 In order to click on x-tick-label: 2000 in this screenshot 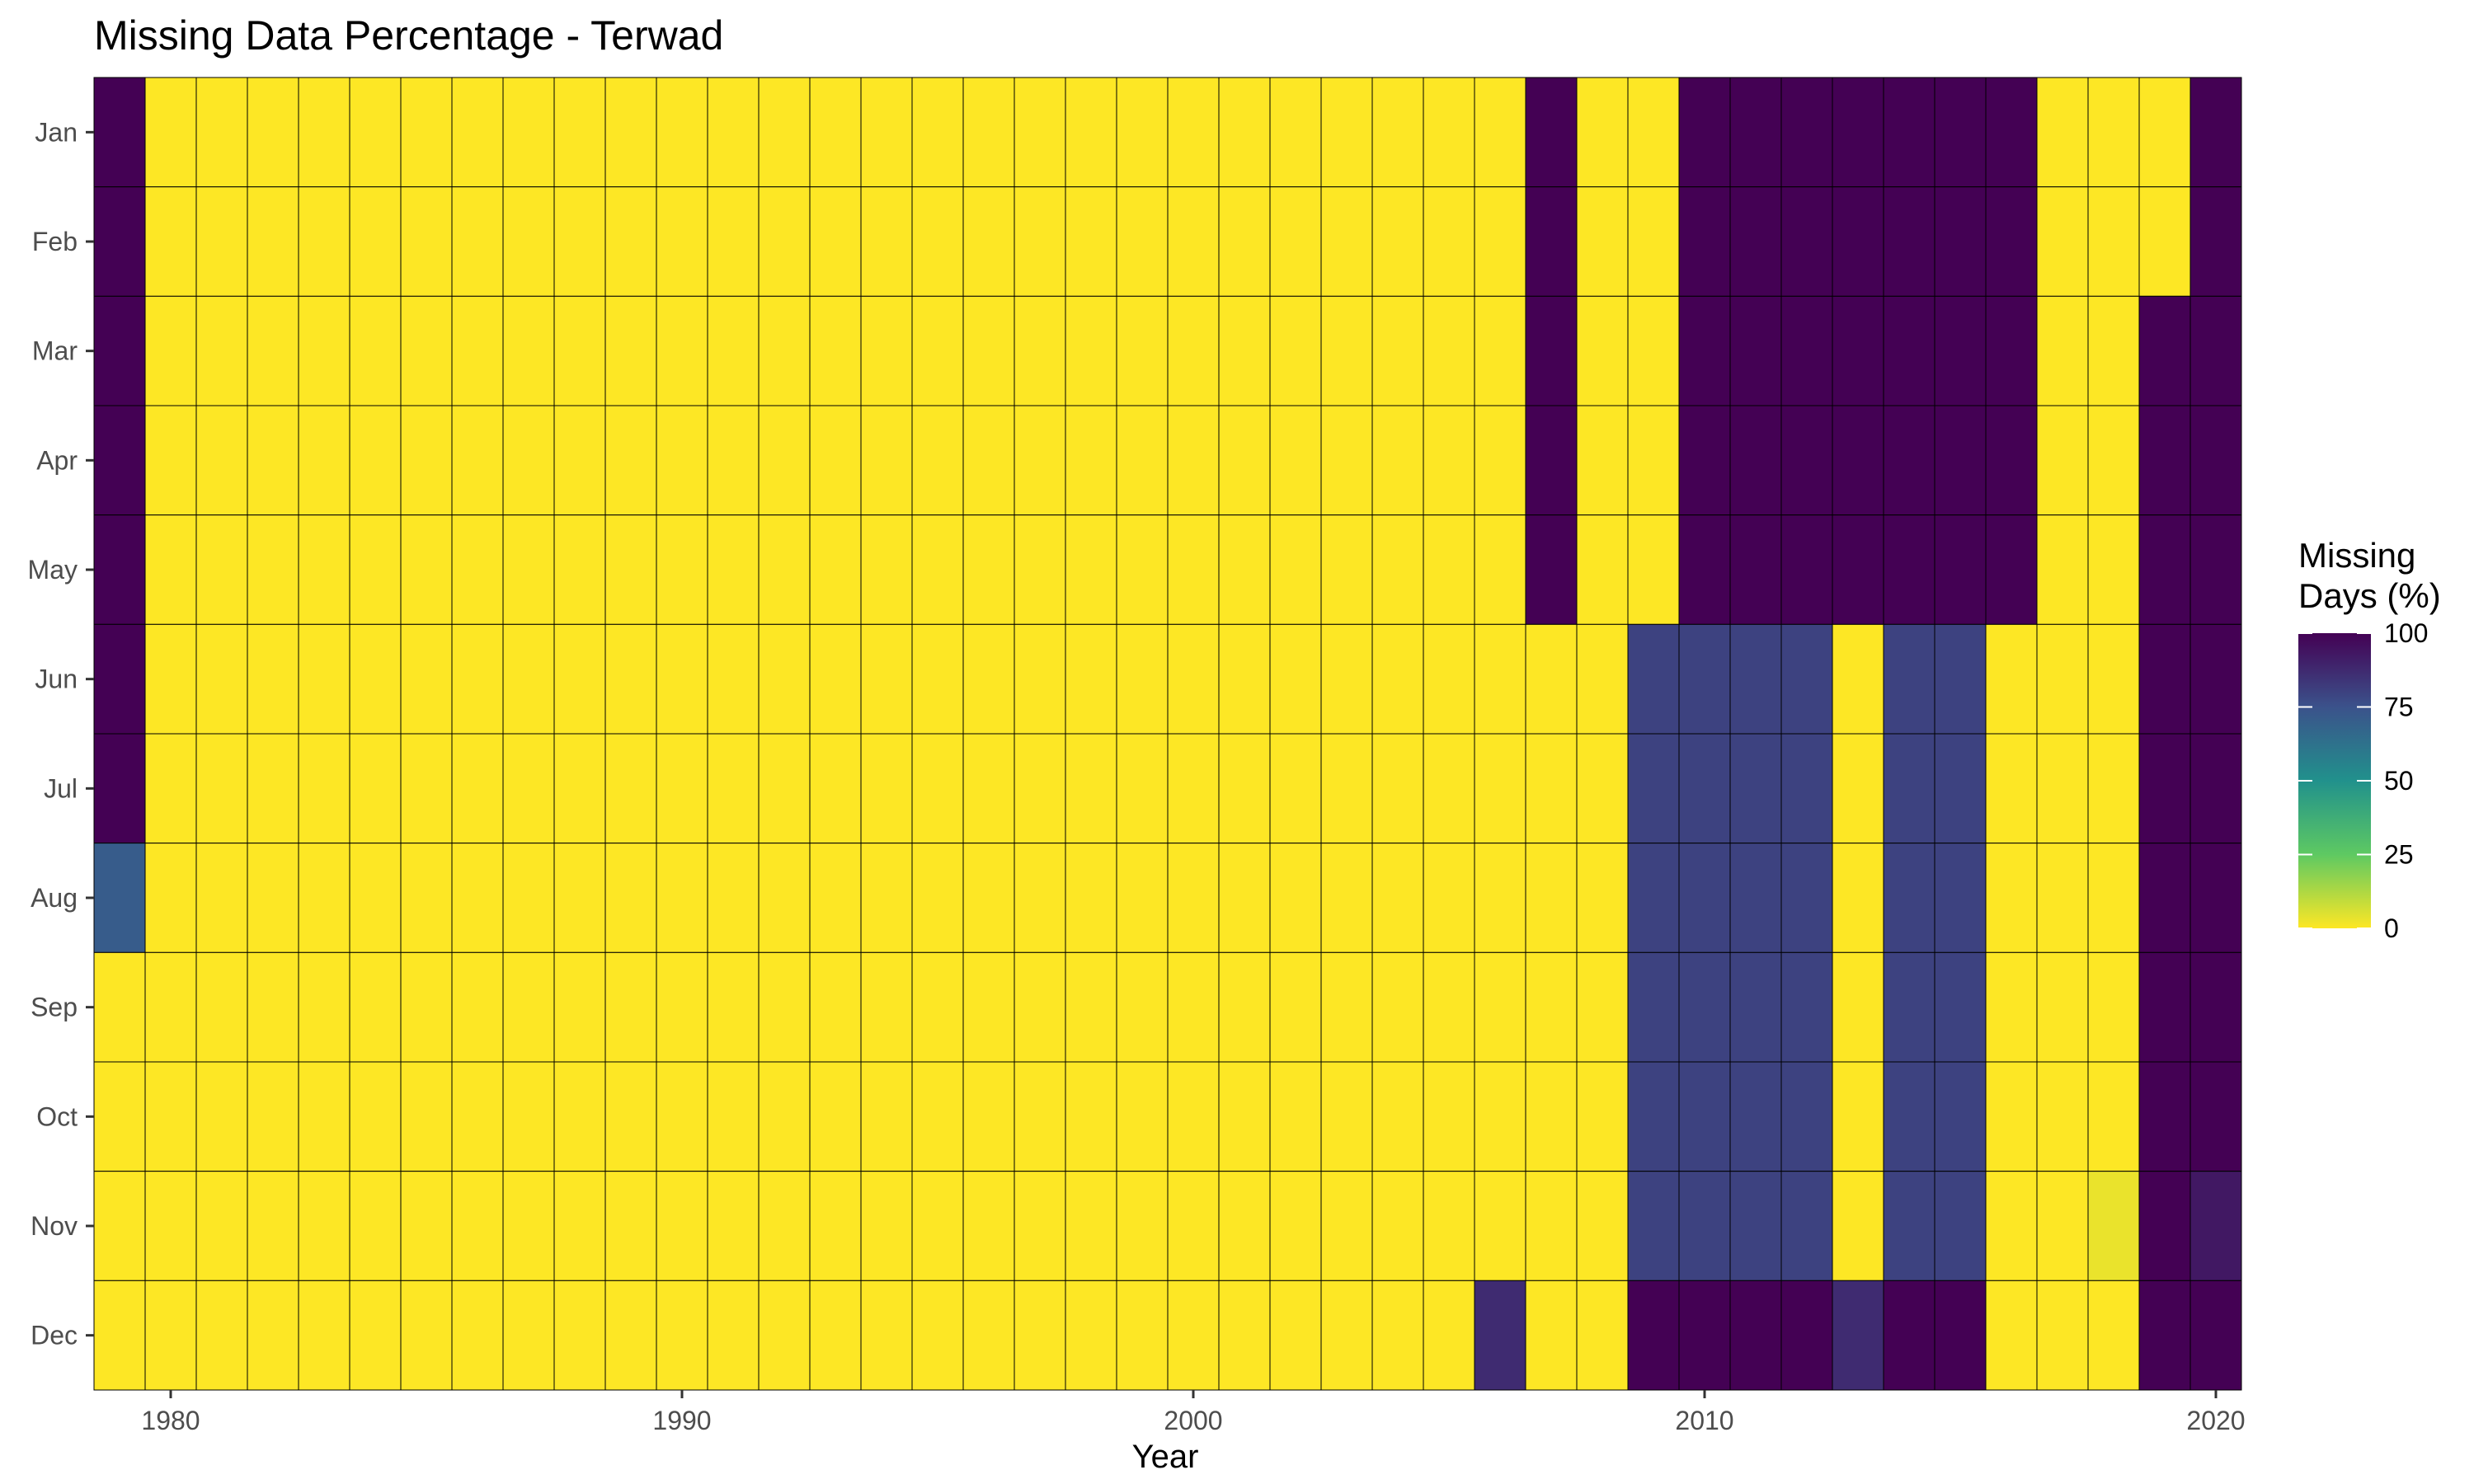, I will do `click(1193, 1420)`.